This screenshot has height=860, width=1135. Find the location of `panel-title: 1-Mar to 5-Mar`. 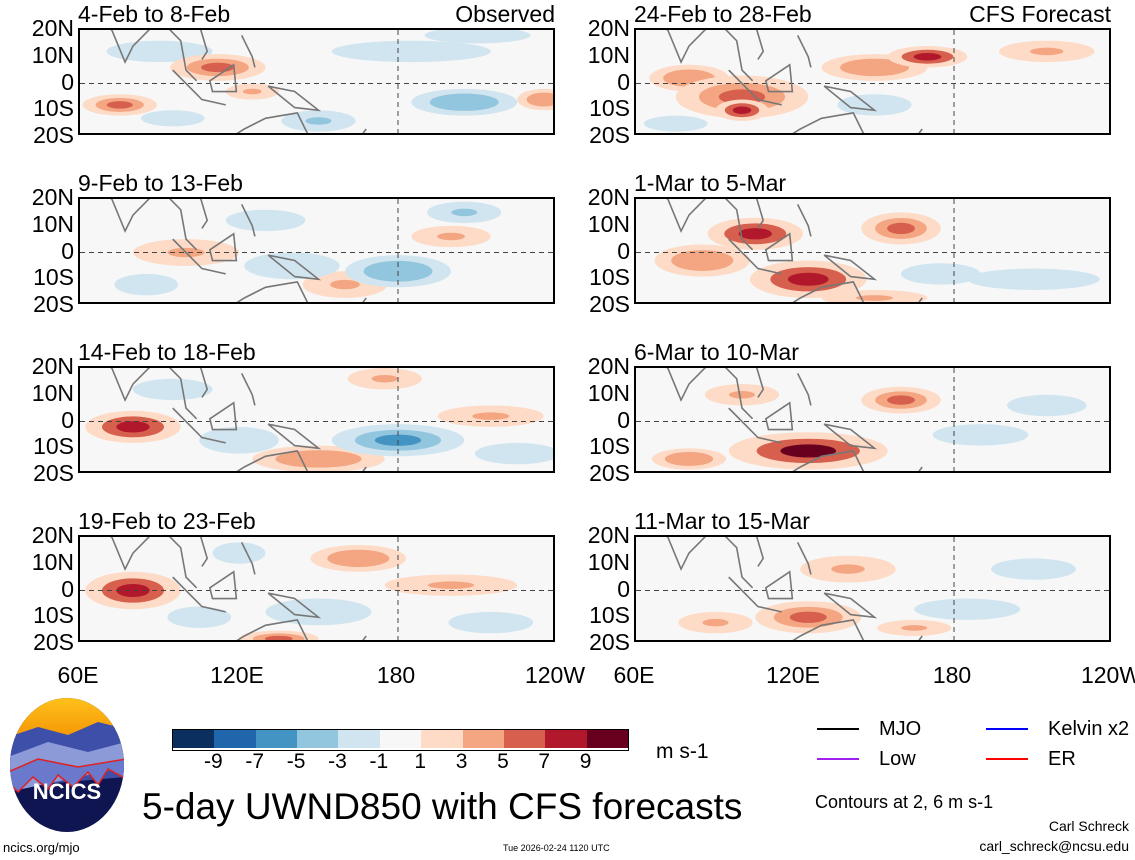

panel-title: 1-Mar to 5-Mar is located at coordinates (710, 183).